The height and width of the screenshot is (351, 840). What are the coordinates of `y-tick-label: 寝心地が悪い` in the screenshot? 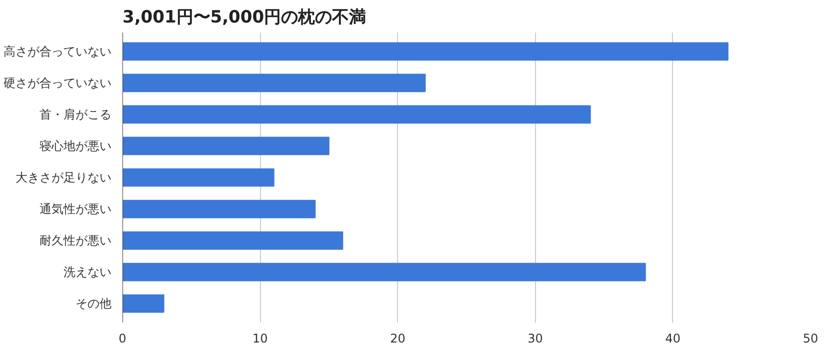 It's located at (76, 145).